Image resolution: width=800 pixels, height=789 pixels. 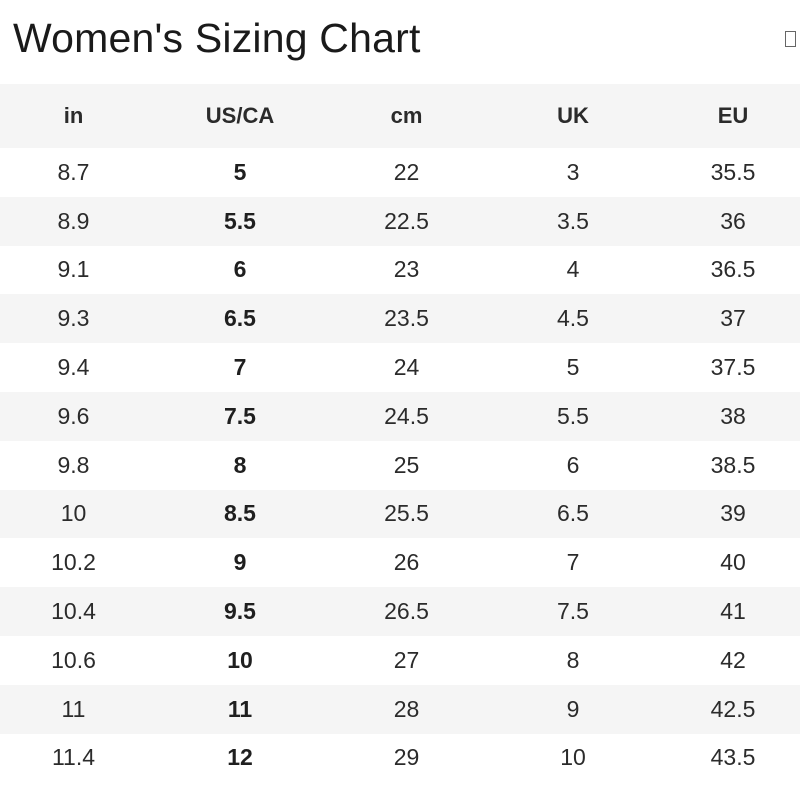 What do you see at coordinates (406, 513) in the screenshot?
I see `cell-cm: 25.5` at bounding box center [406, 513].